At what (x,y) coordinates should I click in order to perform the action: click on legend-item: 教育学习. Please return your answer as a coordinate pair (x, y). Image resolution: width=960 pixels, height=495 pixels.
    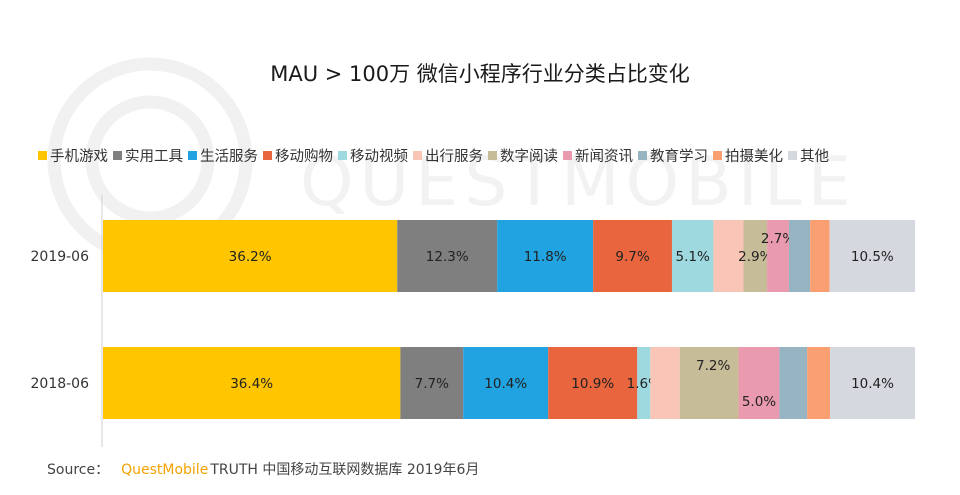
    Looking at the image, I should click on (673, 155).